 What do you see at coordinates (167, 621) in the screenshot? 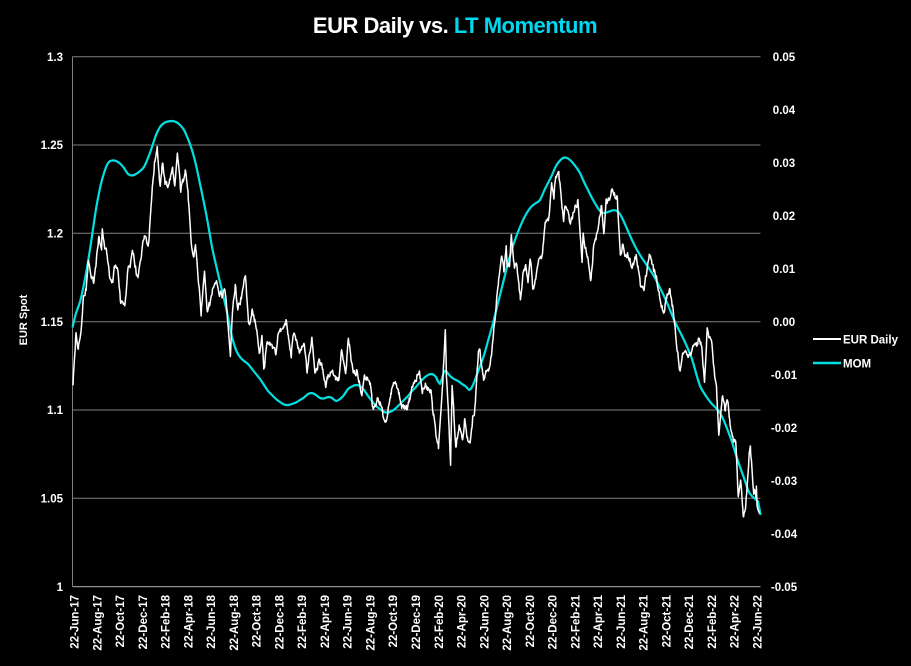
I see `svg-text: 22-Feb-18` at bounding box center [167, 621].